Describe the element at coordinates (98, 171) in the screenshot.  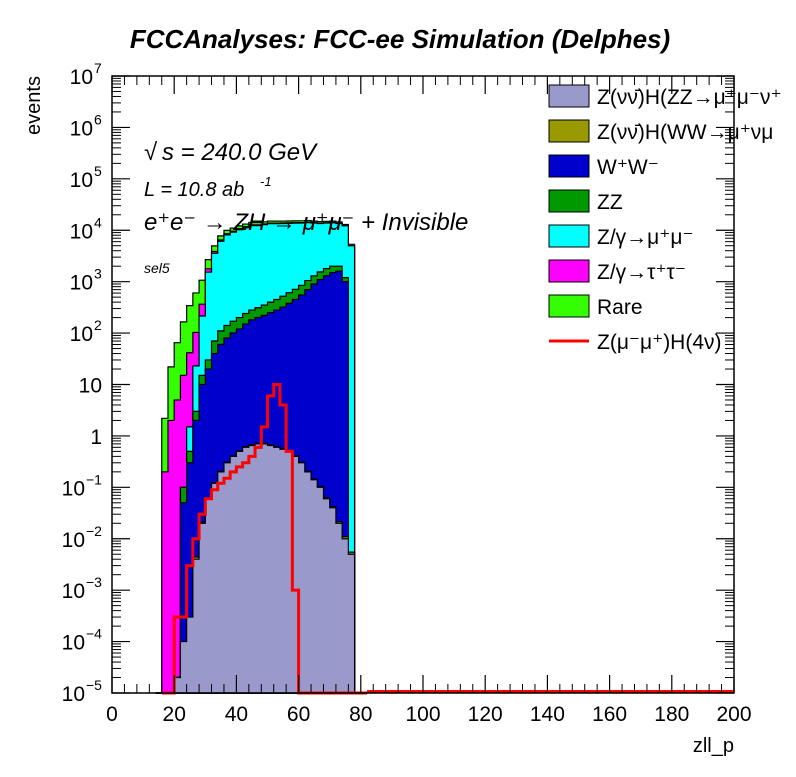
I see `y-tick-exponent: 5` at that location.